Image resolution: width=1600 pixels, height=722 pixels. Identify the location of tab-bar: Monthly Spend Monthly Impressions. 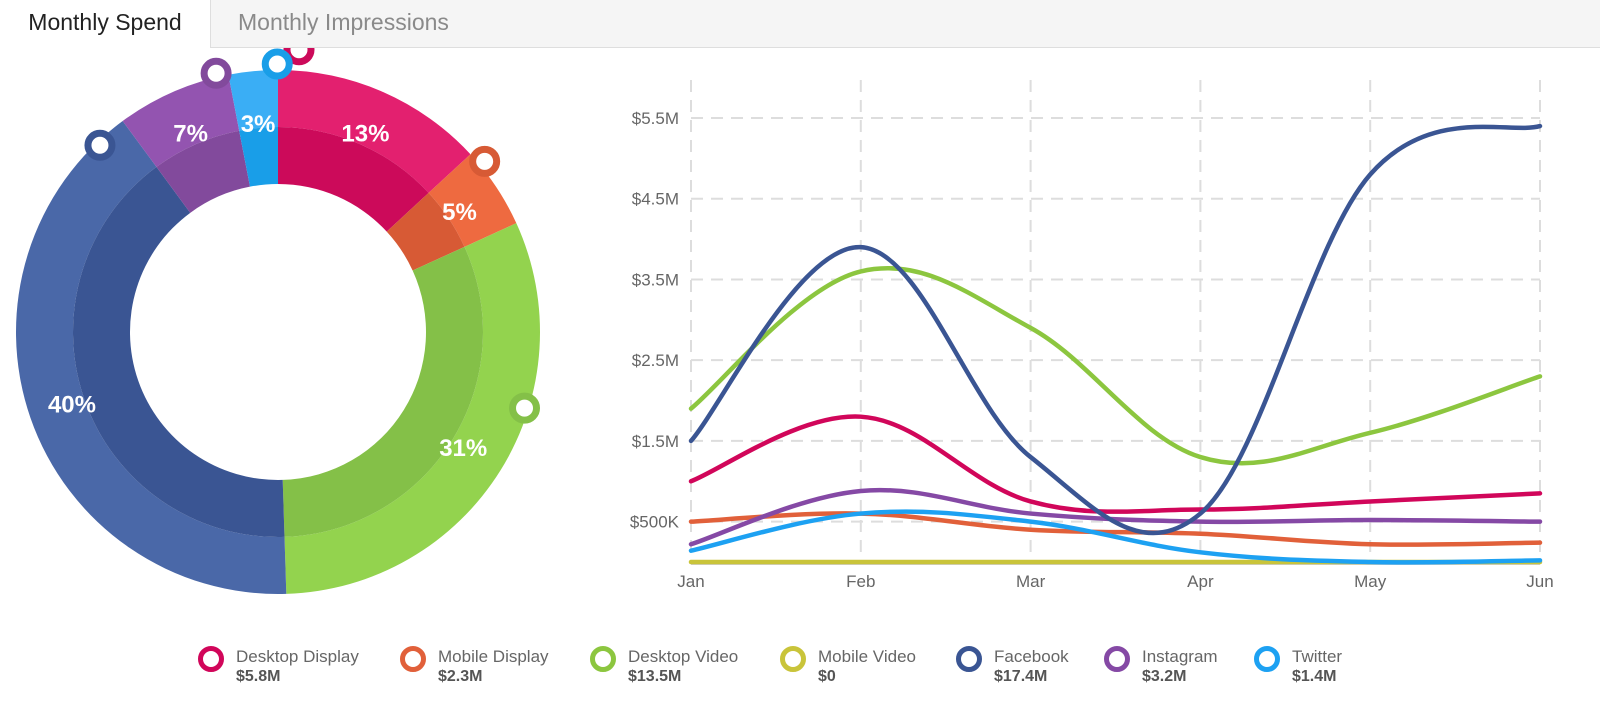
(800, 24).